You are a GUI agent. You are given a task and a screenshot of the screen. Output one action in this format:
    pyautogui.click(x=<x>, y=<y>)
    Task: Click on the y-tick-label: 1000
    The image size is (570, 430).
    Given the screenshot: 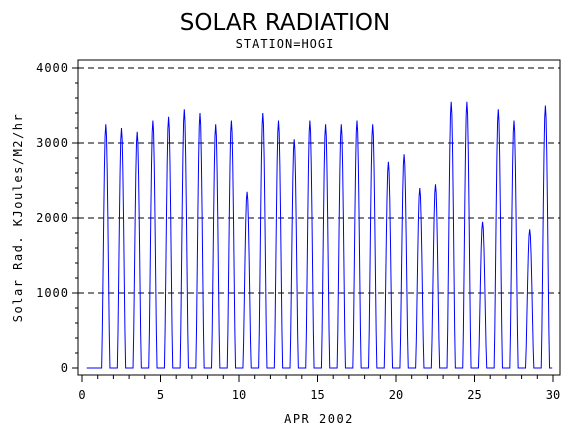 What is the action you would take?
    pyautogui.click(x=52, y=293)
    